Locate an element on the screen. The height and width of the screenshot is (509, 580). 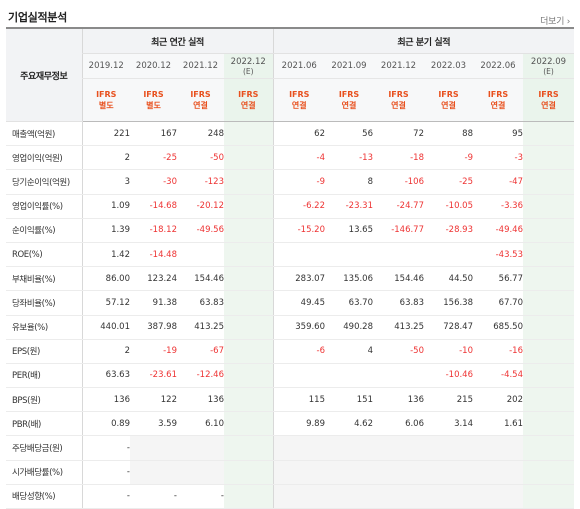
table-row: 영업이익(억원) 2 -25 -50 -4 -13 -18 -9 -3 is located at coordinates (290, 158).